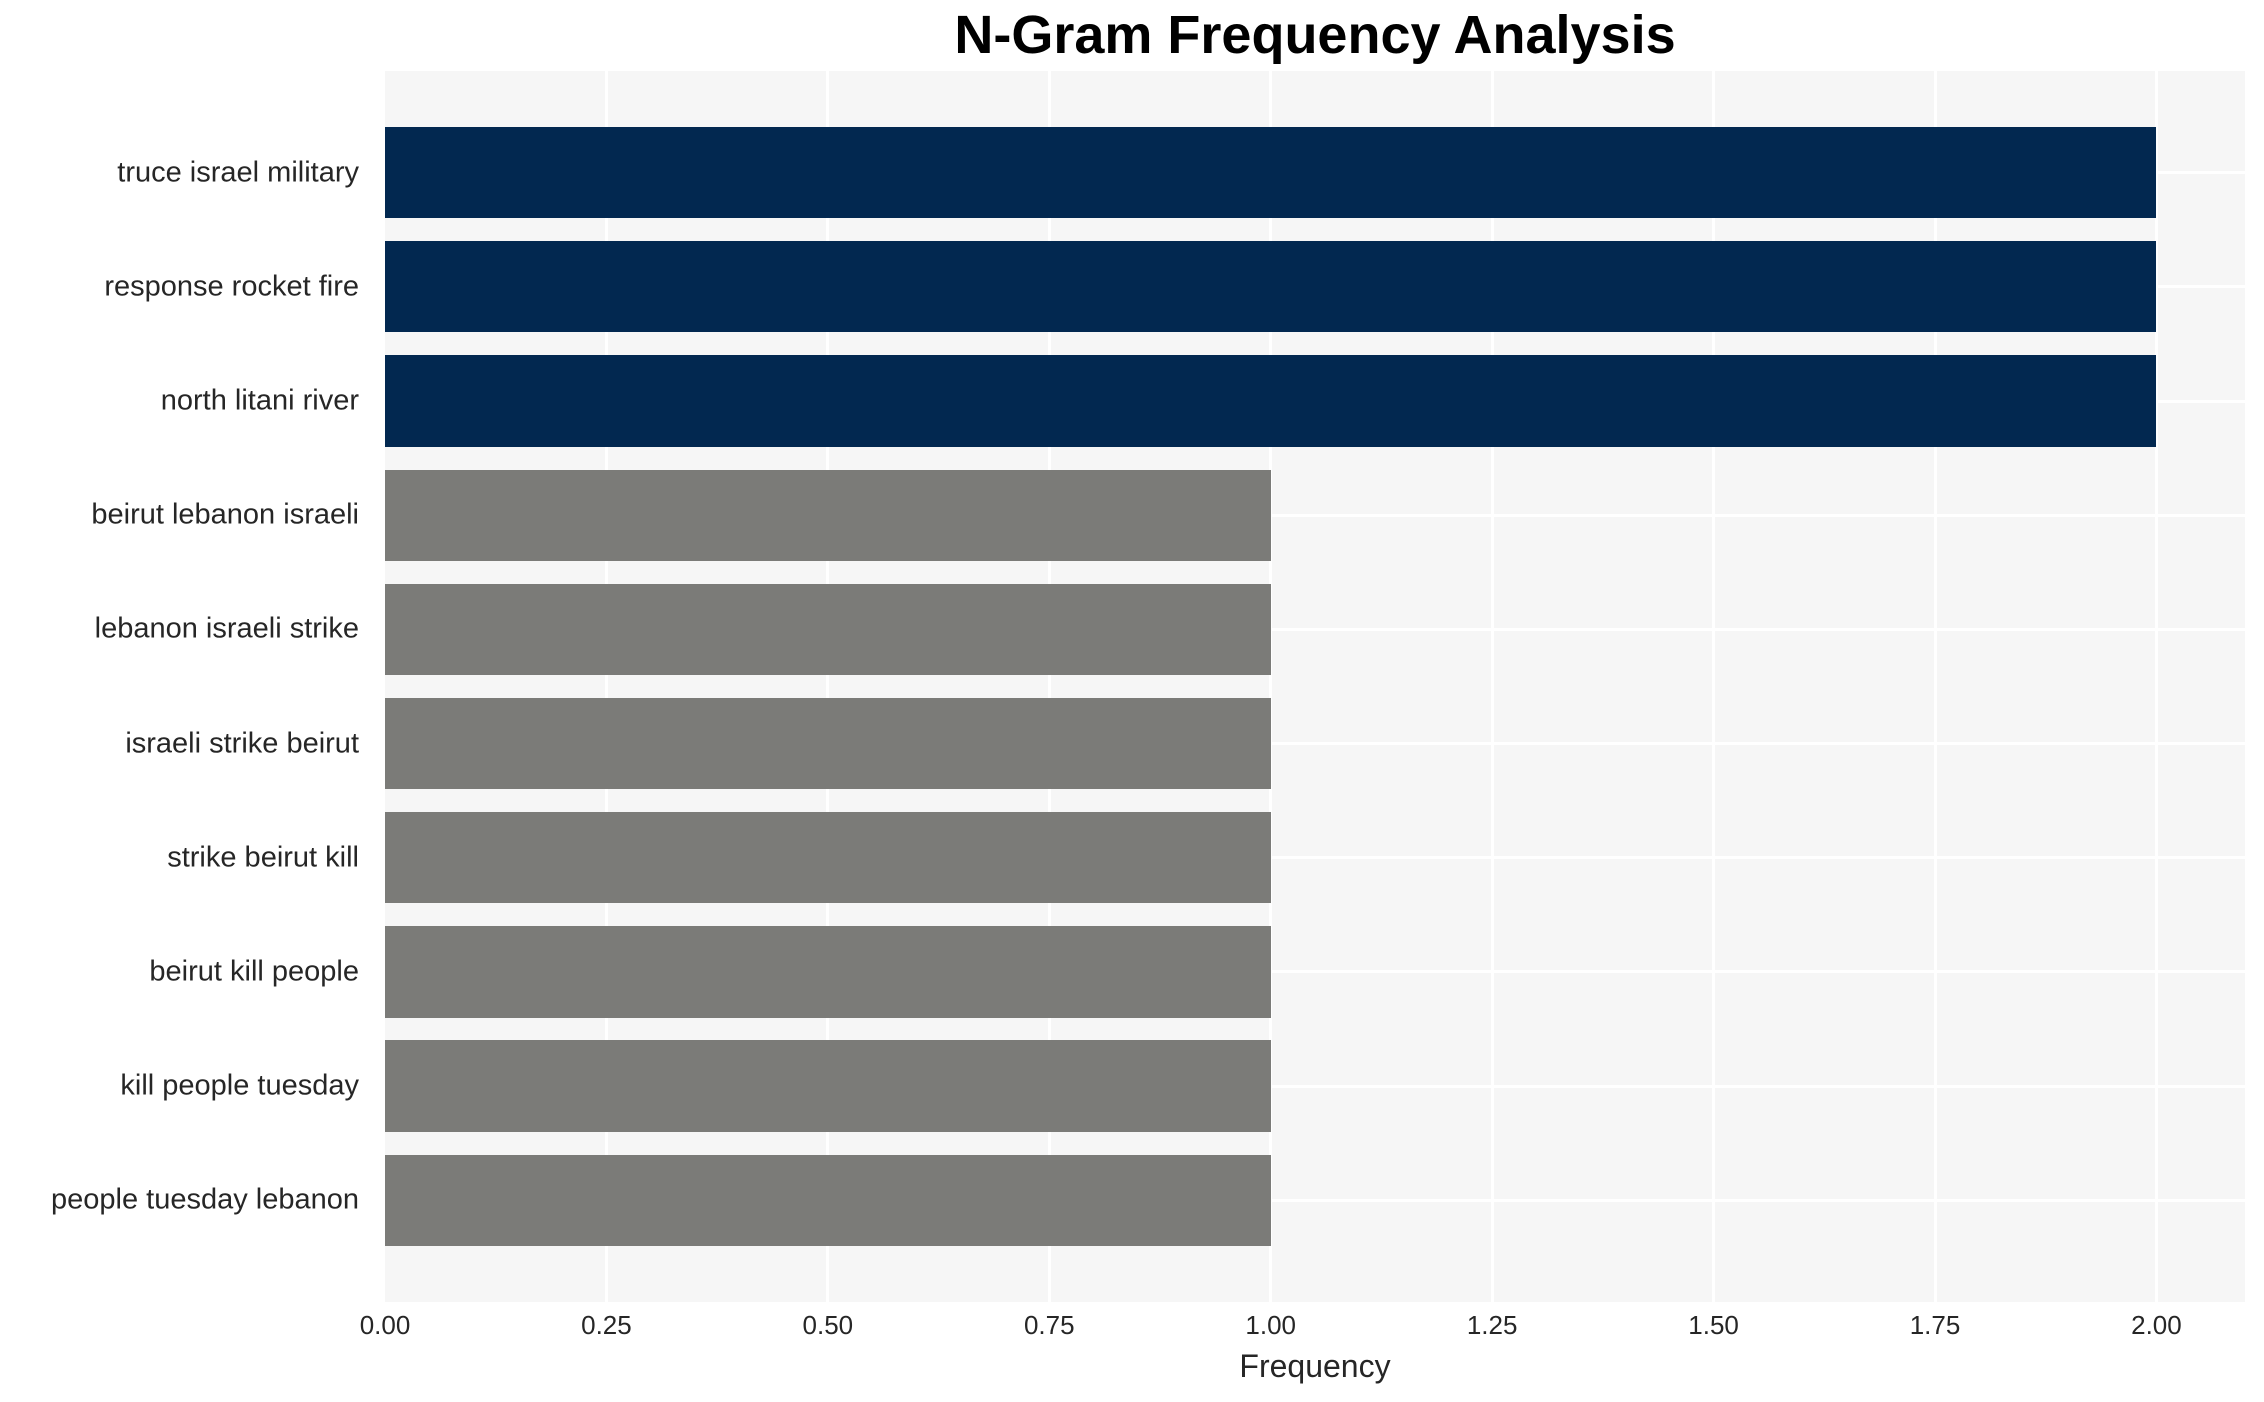 This screenshot has height=1402, width=2264. I want to click on x-tick-label: 1.00, so click(1271, 1325).